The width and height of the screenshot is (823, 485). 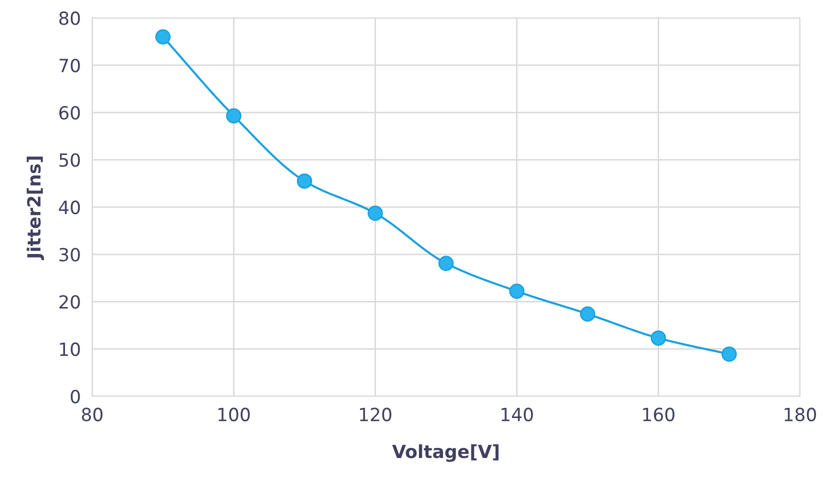 I want to click on x-axis-title: Voltage[V], so click(x=445, y=453).